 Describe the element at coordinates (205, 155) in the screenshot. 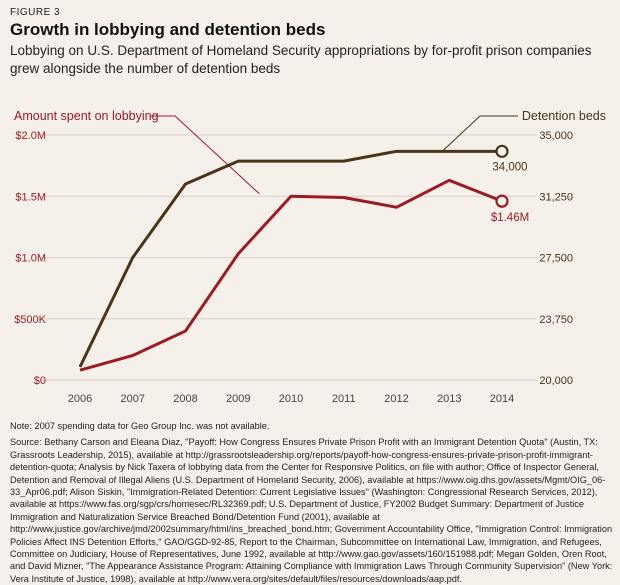

I see `lobbying-leader-line` at that location.